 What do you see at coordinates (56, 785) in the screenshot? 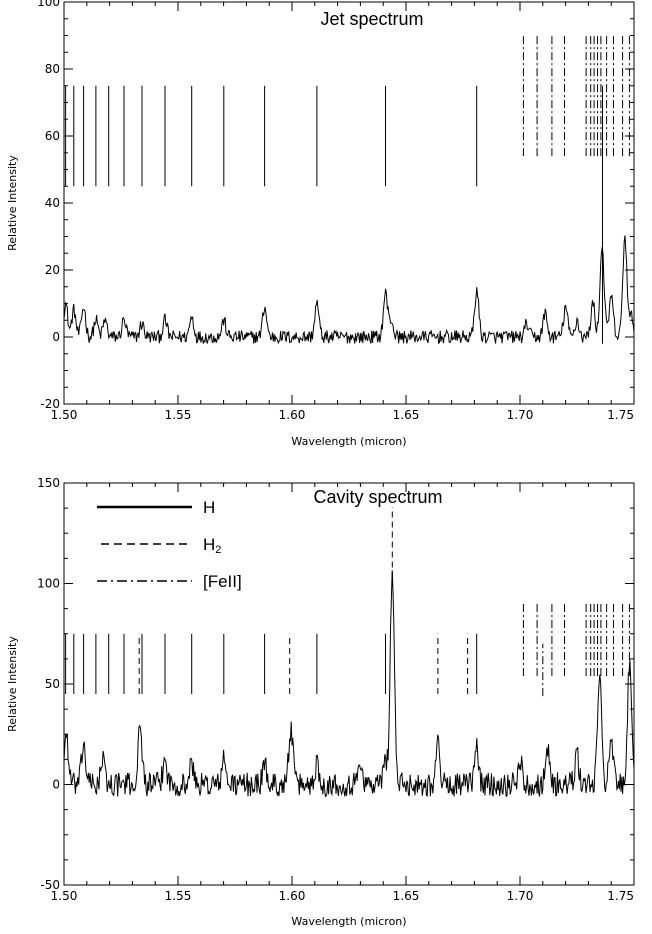
I see `cavity-y-tick-label: 0` at bounding box center [56, 785].